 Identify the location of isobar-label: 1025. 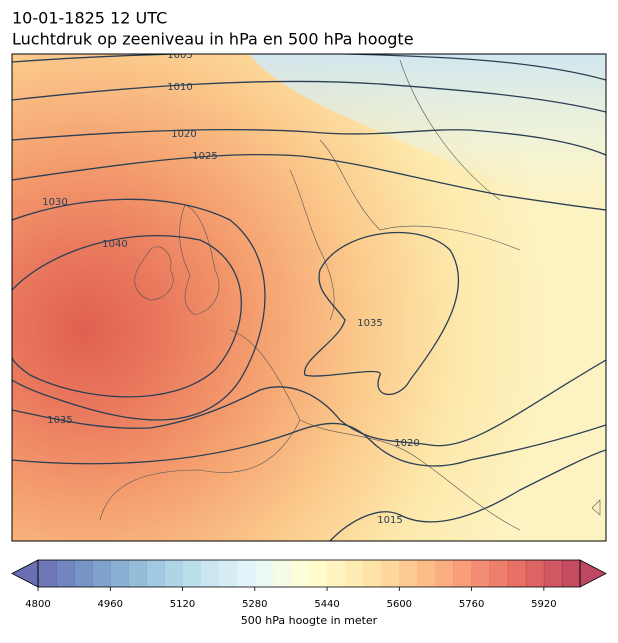
(204, 156).